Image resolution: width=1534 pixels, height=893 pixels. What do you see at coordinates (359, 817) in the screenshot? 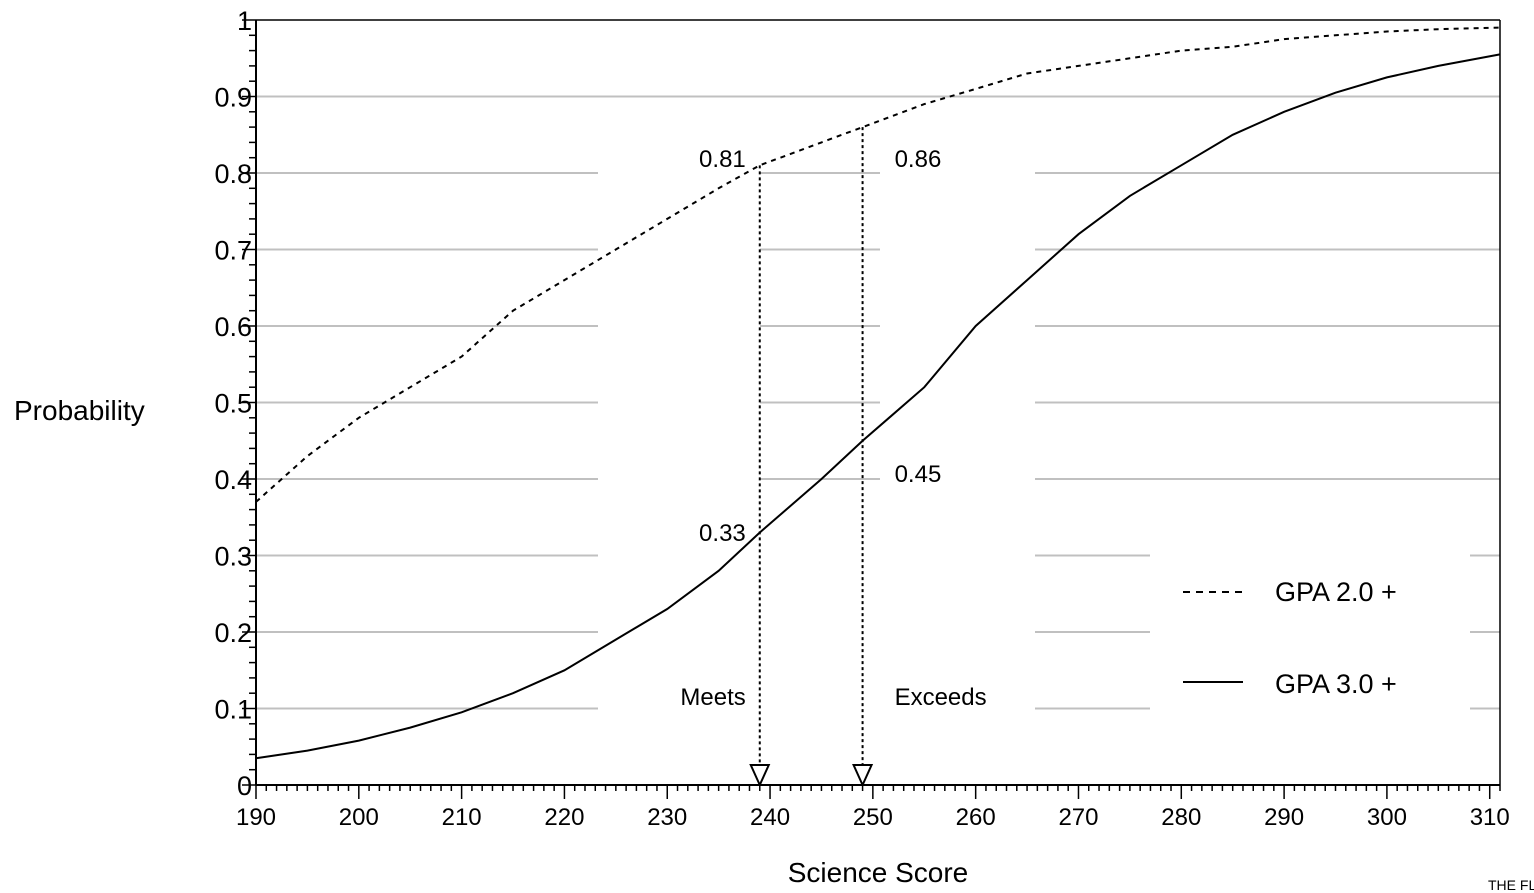
I see `x-tick-label-1: 200` at bounding box center [359, 817].